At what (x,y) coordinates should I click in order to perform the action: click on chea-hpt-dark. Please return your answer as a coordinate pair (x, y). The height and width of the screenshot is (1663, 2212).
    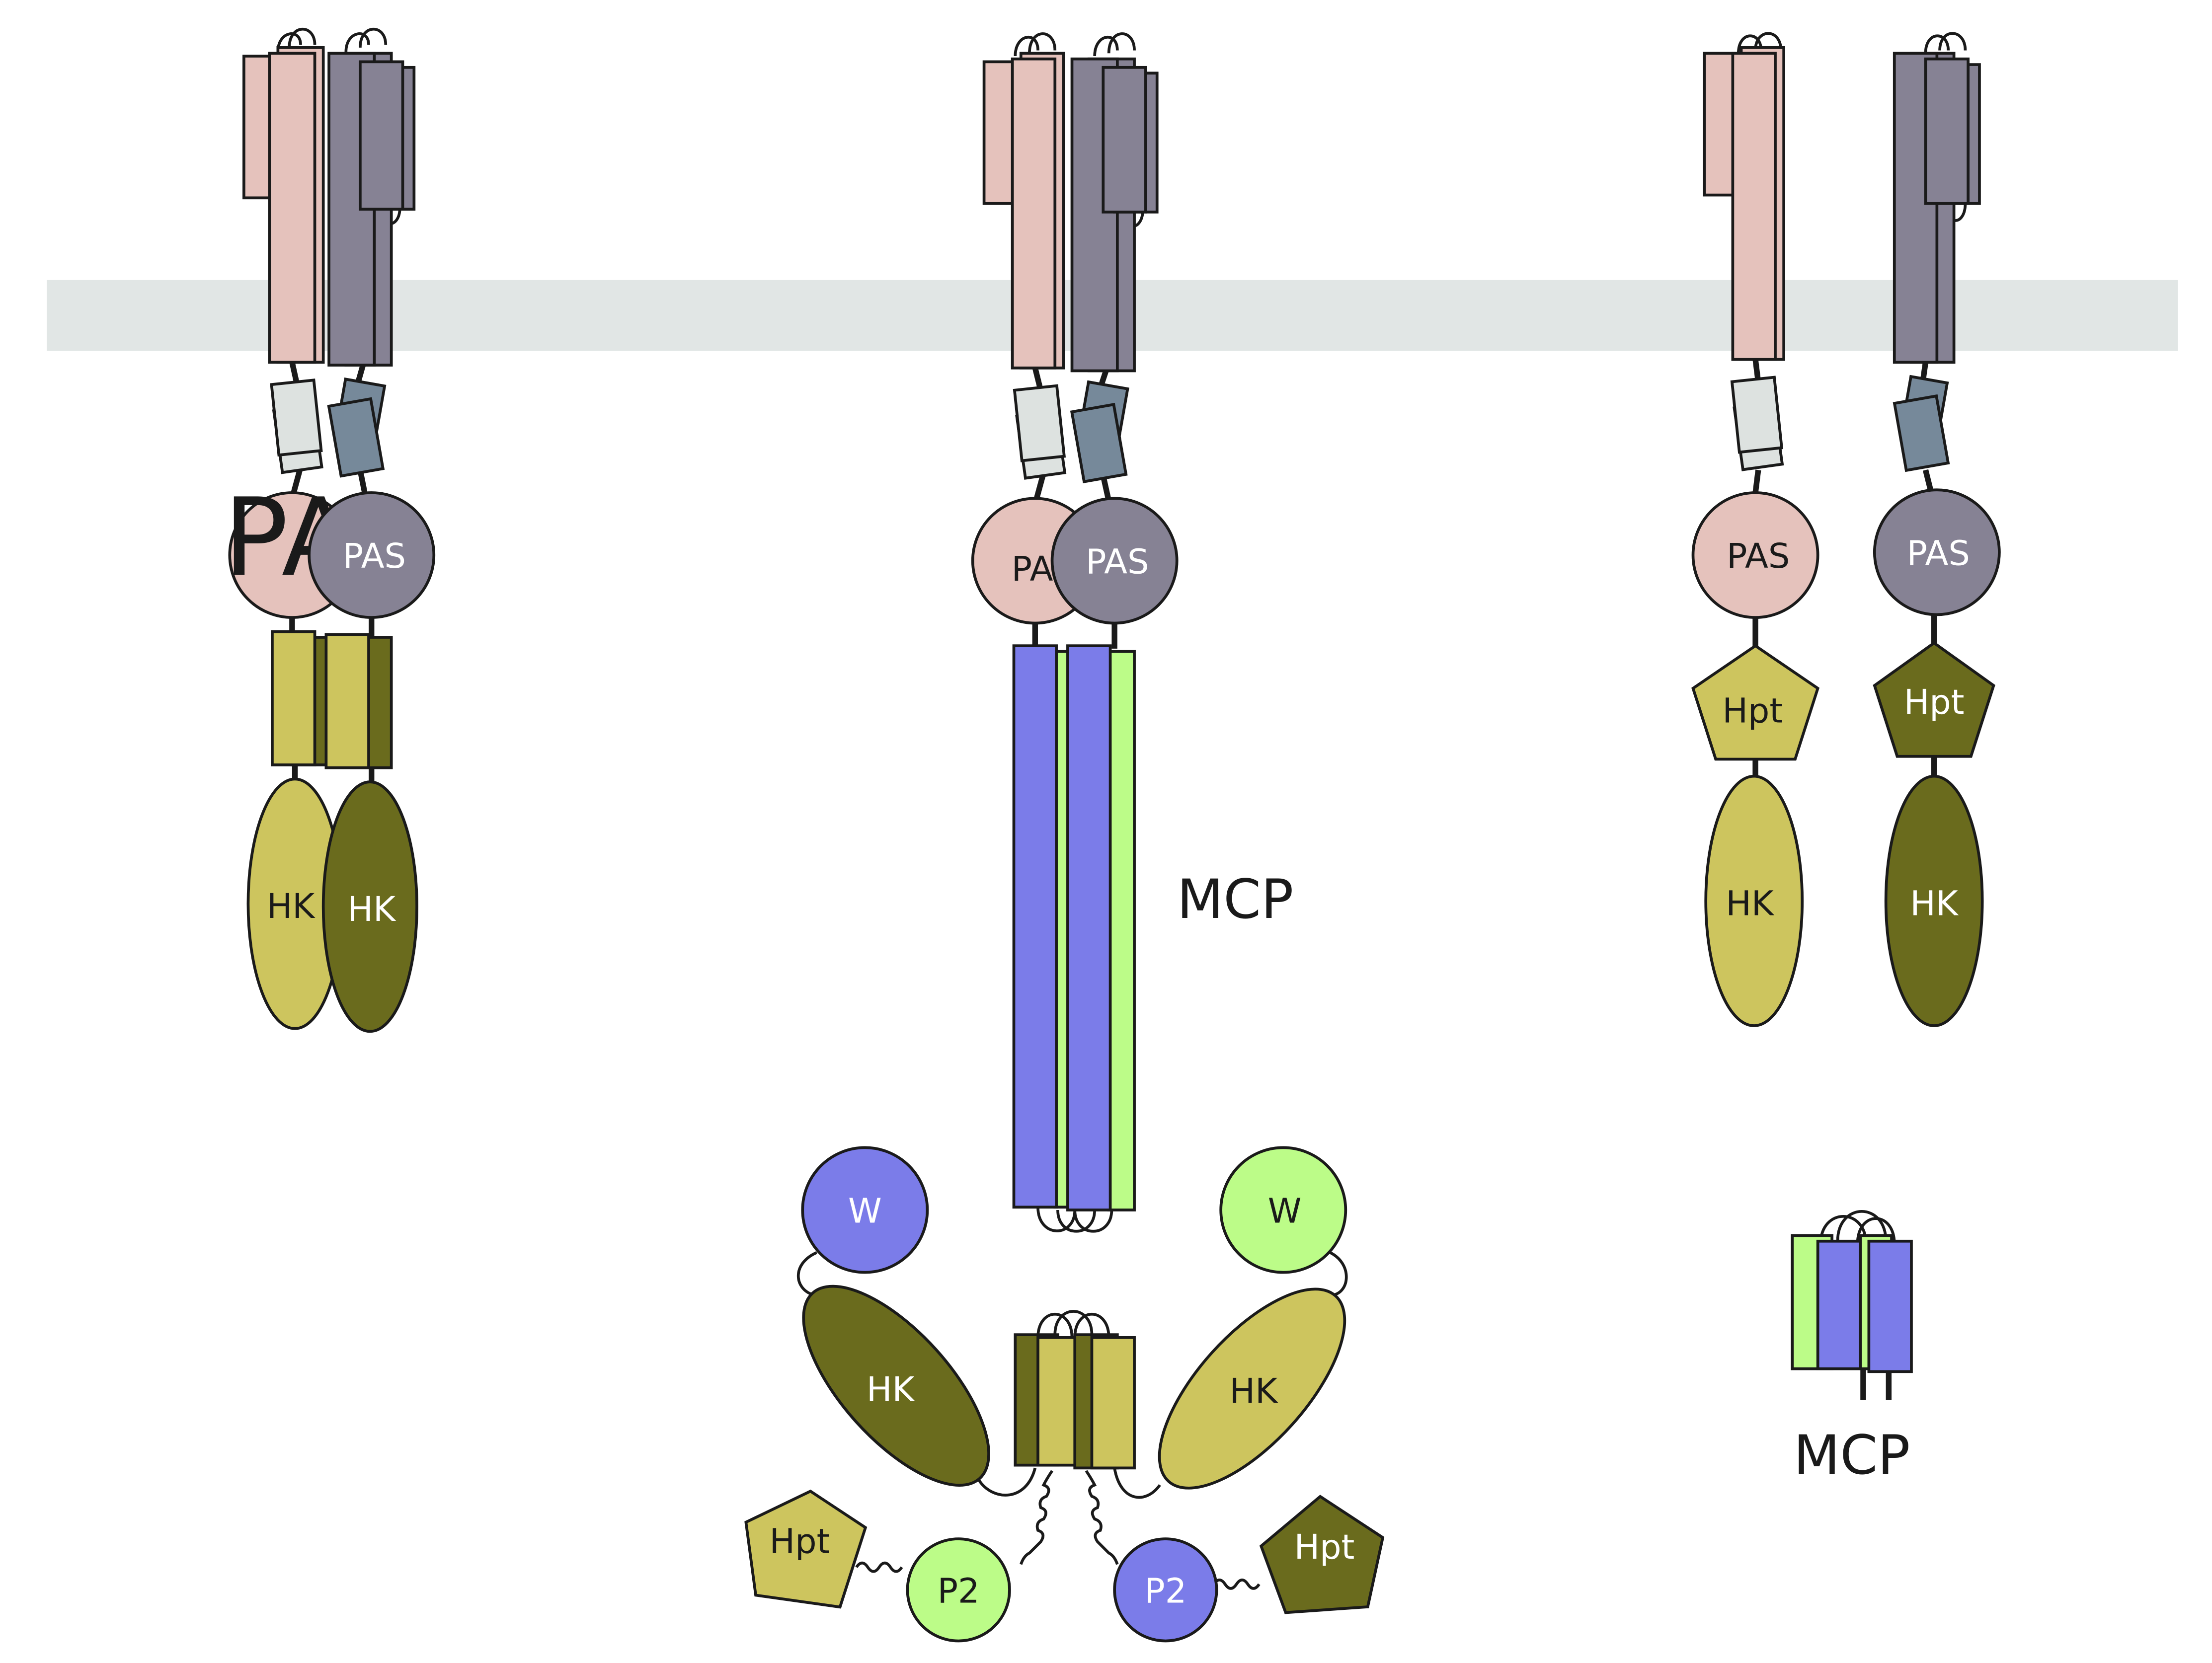
    Looking at the image, I should click on (1322, 1554).